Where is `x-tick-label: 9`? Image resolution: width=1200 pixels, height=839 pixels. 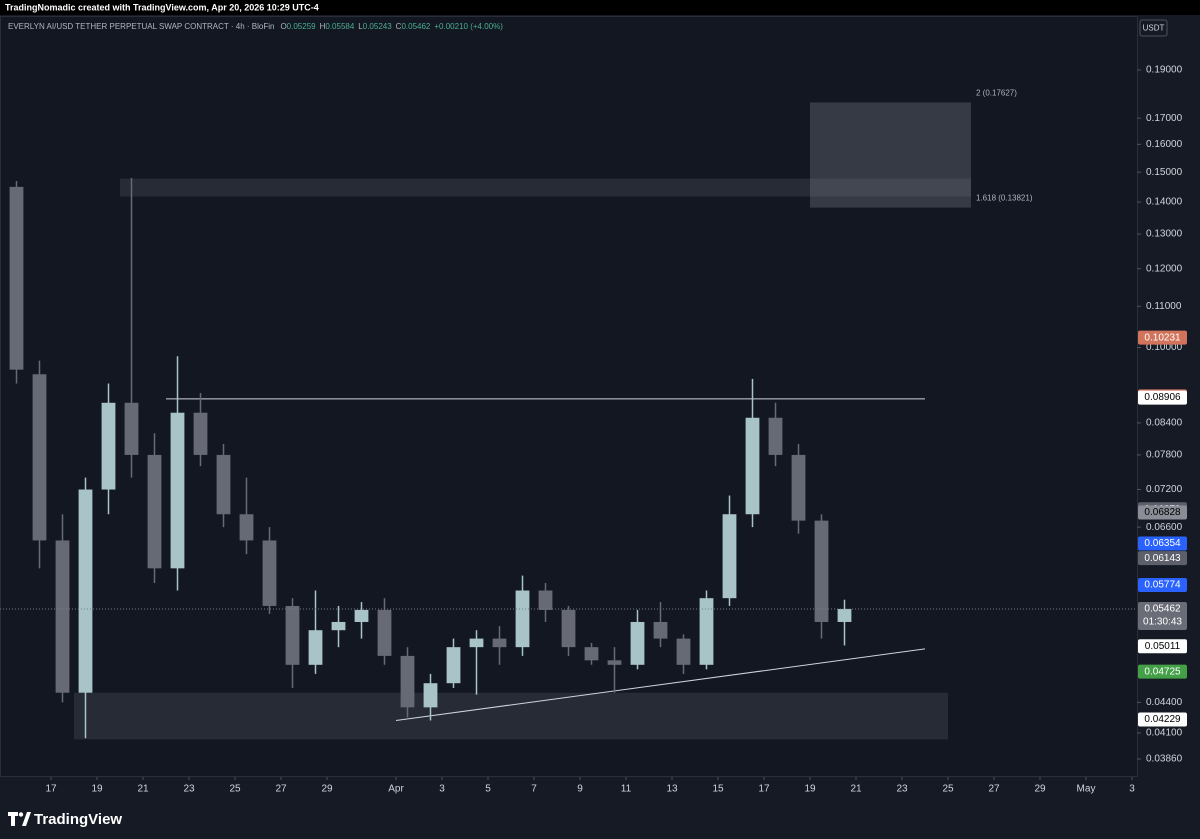 x-tick-label: 9 is located at coordinates (580, 789).